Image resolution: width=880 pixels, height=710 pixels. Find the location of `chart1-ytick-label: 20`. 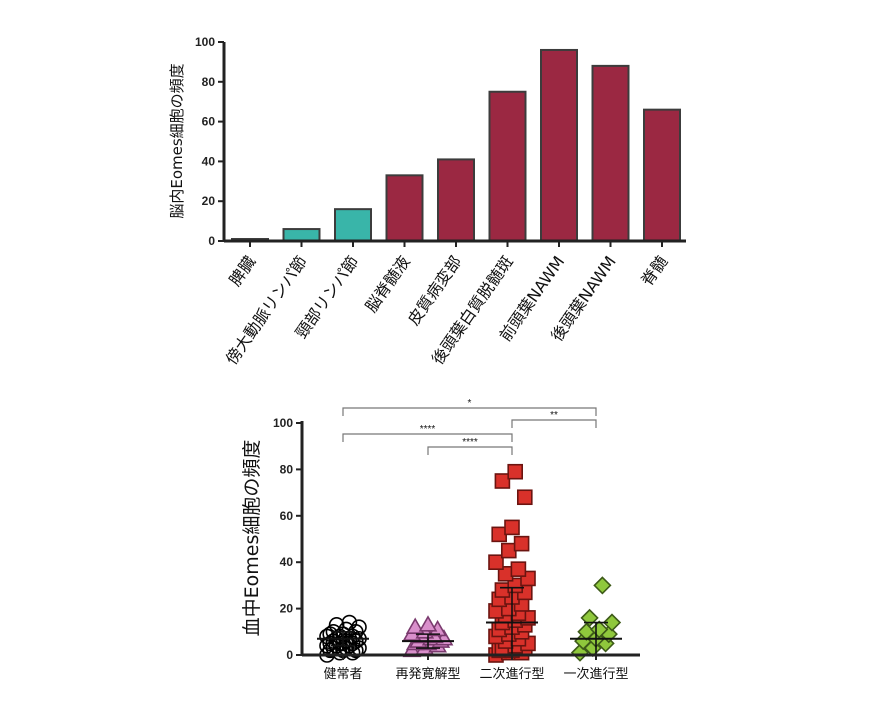

chart1-ytick-label: 20 is located at coordinates (209, 201).